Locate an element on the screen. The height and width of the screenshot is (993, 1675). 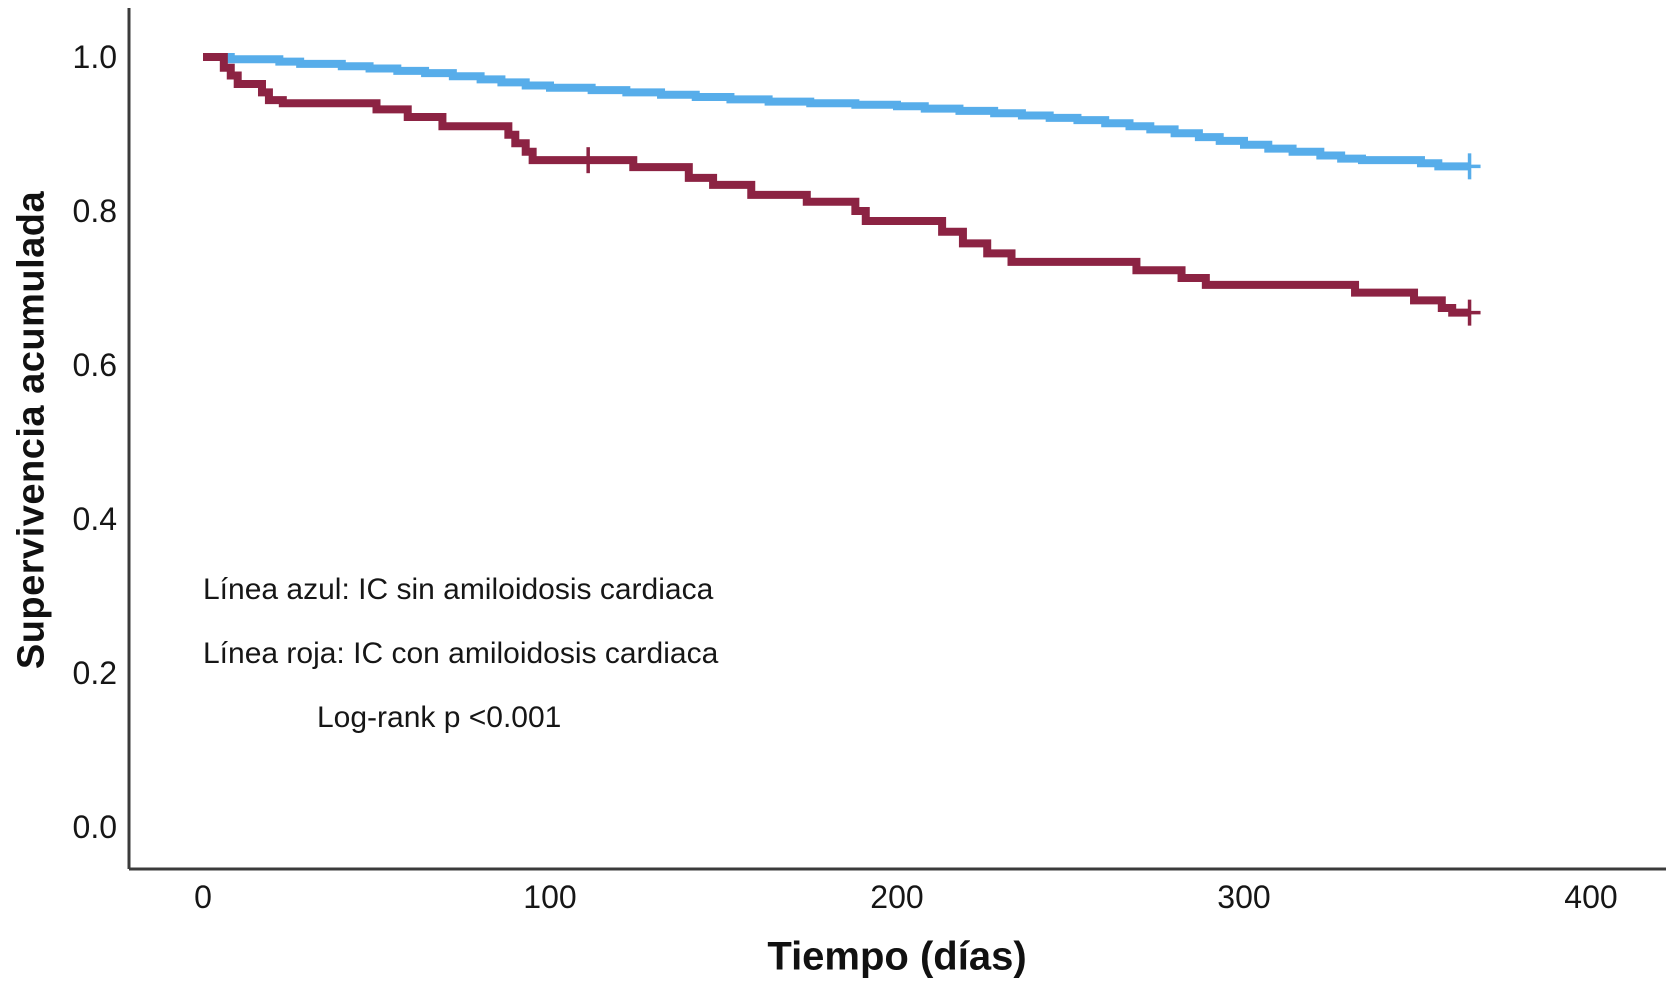
svg-text: 0.6 is located at coordinates (95, 365).